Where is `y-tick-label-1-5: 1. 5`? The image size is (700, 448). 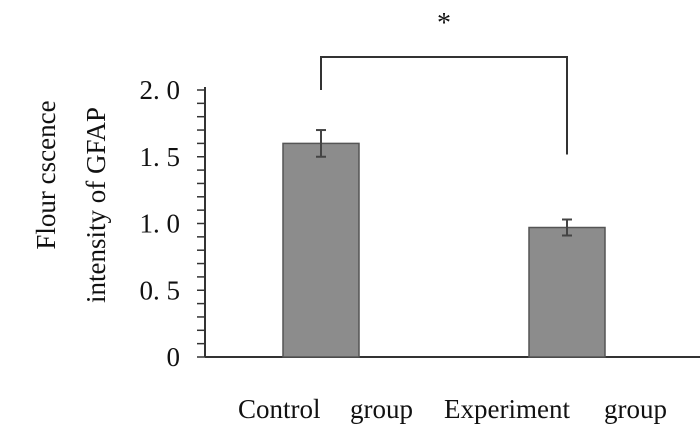 y-tick-label-1-5: 1. 5 is located at coordinates (160, 157).